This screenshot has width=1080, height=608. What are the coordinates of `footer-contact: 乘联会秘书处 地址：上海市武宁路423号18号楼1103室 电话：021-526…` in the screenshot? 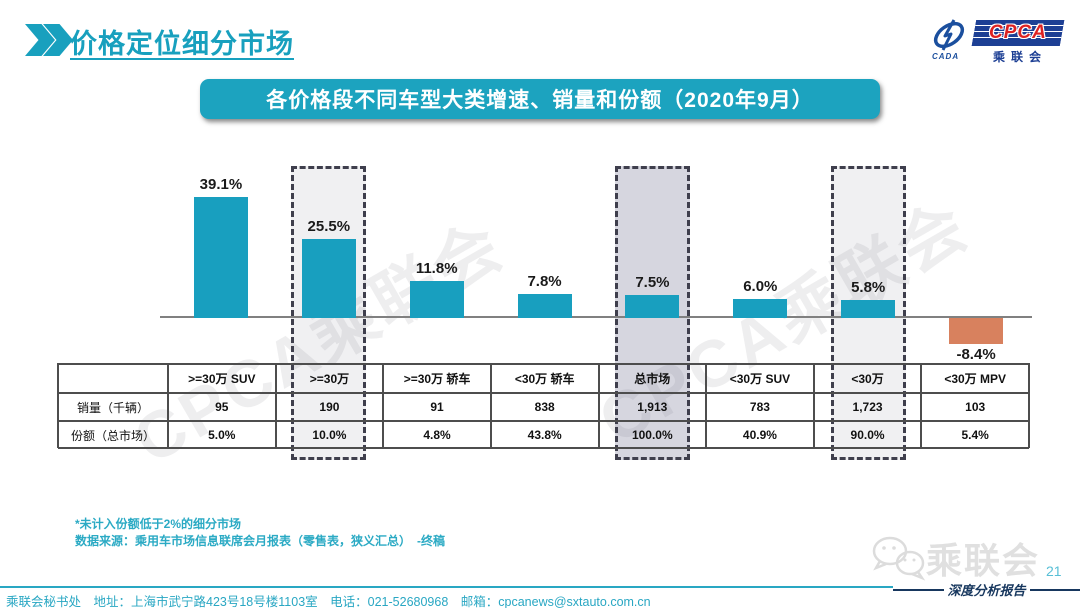 It's located at (328, 601).